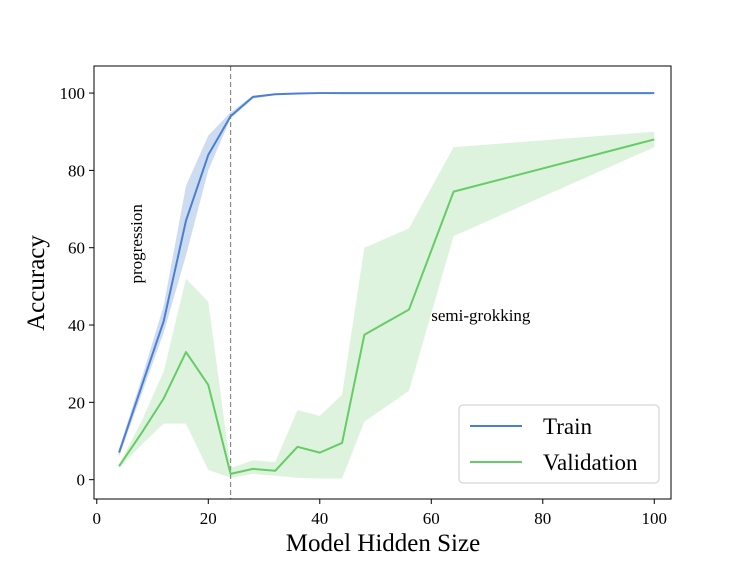 The height and width of the screenshot is (561, 747). I want to click on legend: Train Validation, so click(559, 444).